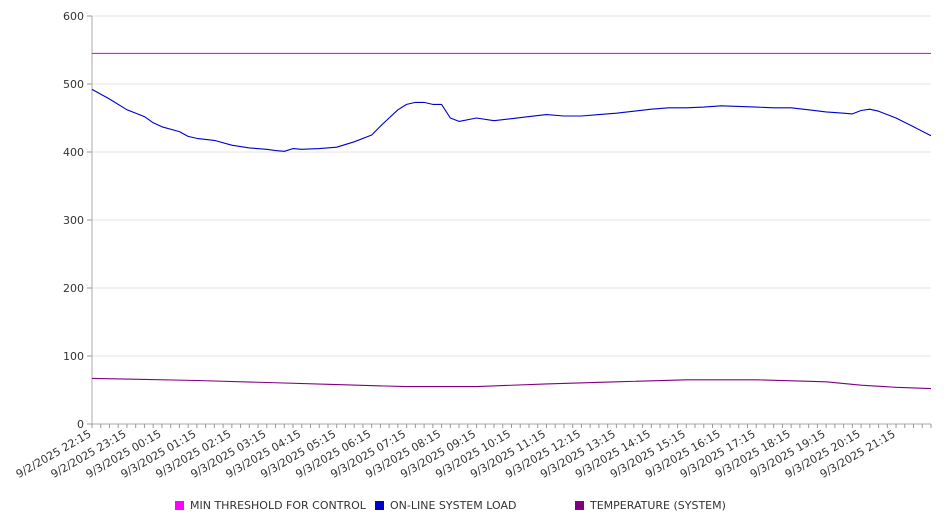 This screenshot has width=946, height=526. Describe the element at coordinates (73, 220) in the screenshot. I see `y-tick-label: 300` at that location.